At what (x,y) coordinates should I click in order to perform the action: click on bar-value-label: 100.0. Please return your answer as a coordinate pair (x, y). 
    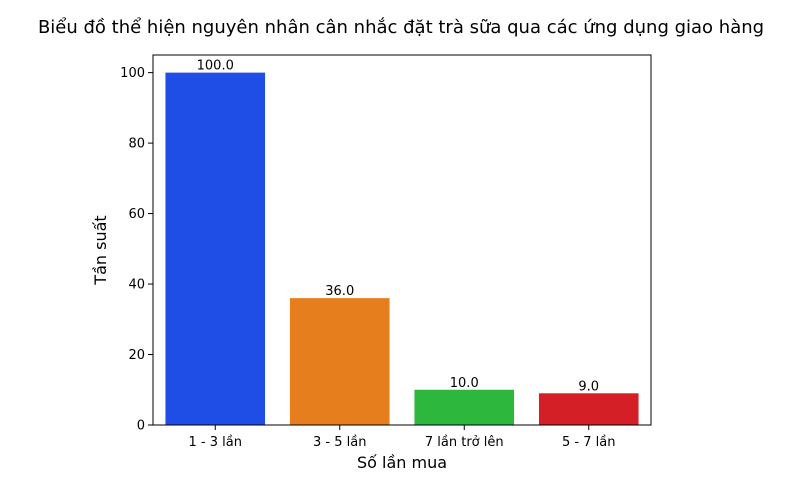
    Looking at the image, I should click on (215, 66).